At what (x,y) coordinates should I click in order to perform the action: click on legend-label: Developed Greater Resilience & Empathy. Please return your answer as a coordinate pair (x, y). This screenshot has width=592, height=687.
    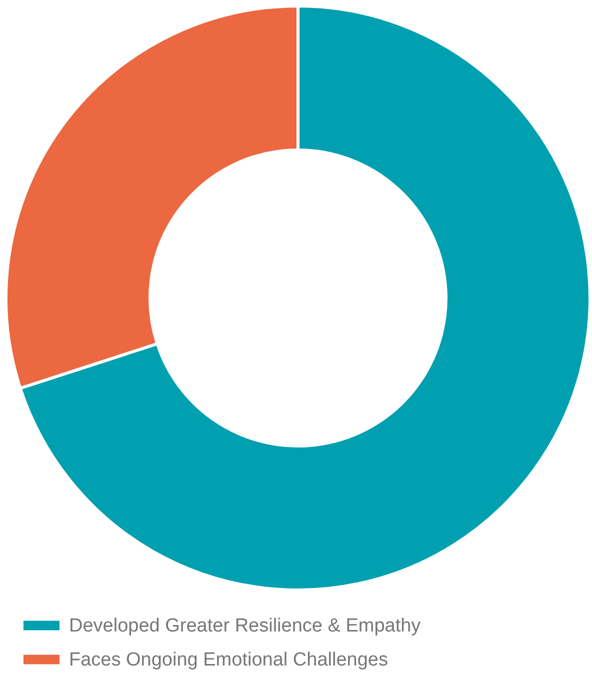
    Looking at the image, I should click on (245, 626).